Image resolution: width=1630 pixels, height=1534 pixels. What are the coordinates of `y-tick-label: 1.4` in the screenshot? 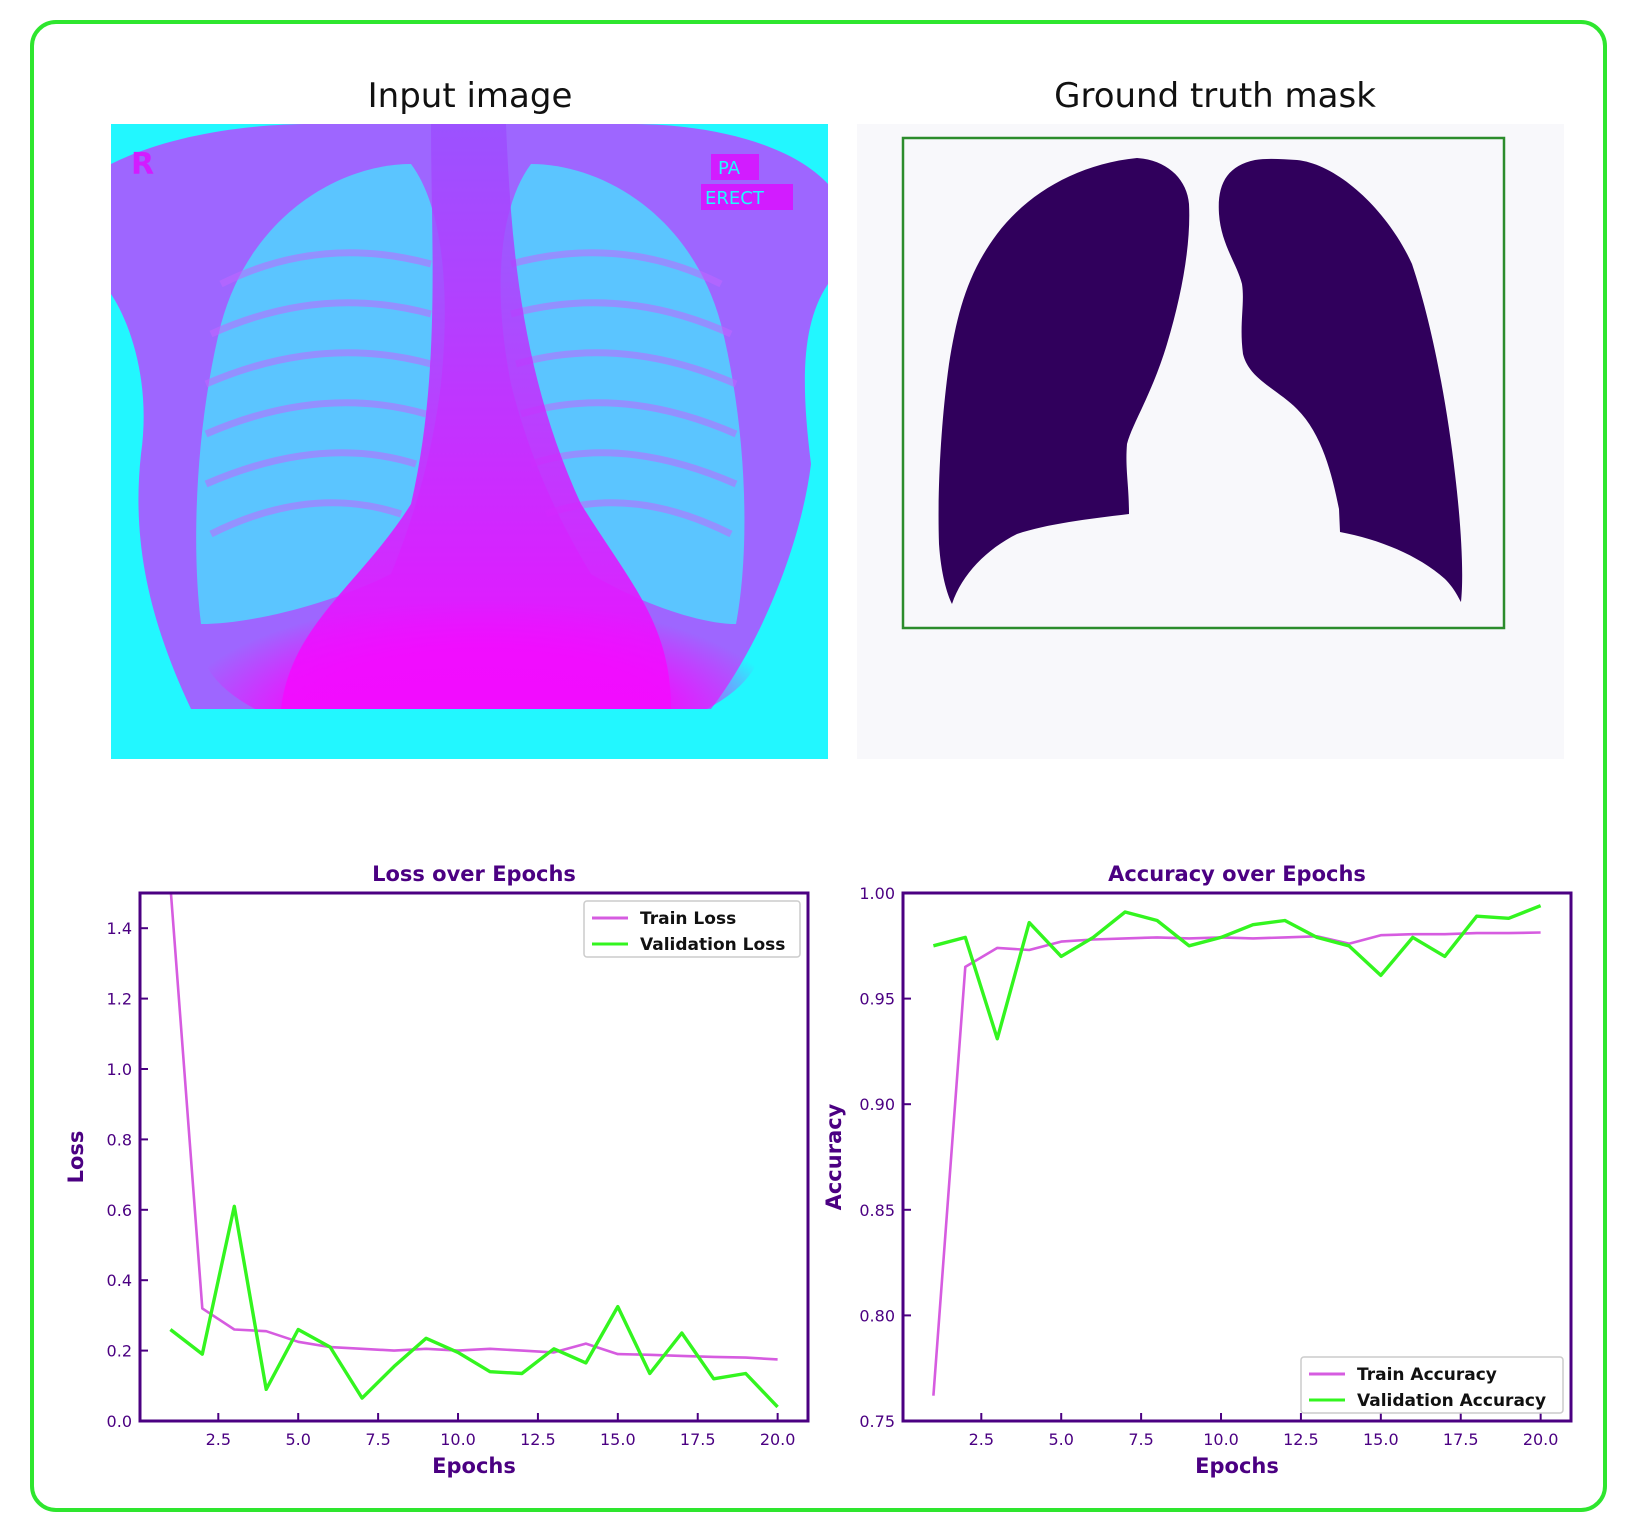 It's located at (119, 928).